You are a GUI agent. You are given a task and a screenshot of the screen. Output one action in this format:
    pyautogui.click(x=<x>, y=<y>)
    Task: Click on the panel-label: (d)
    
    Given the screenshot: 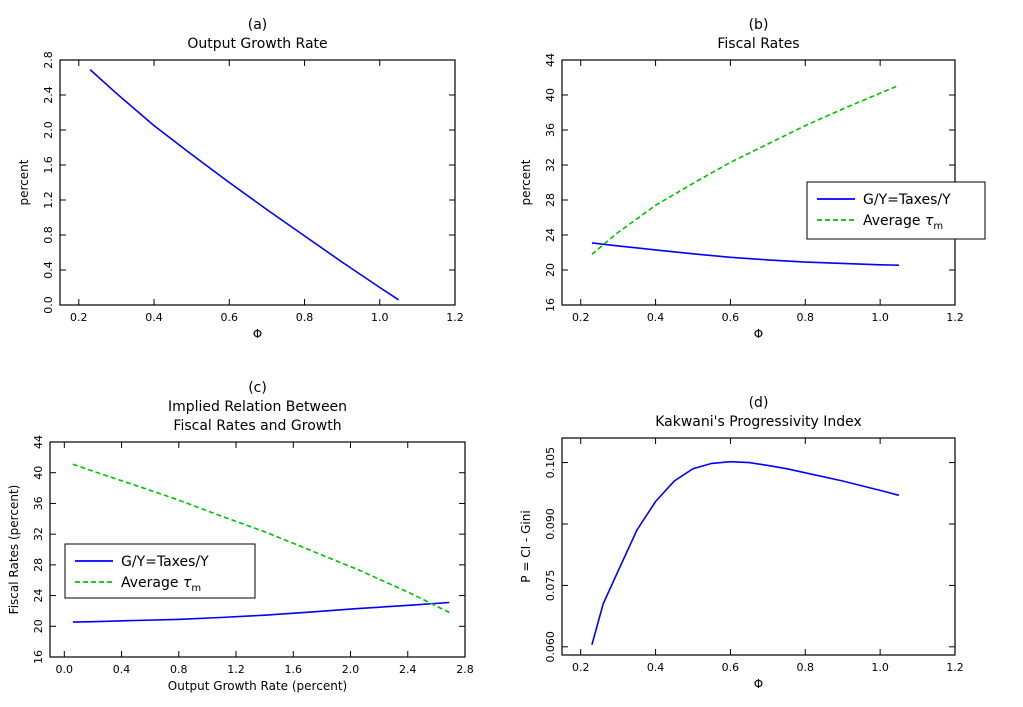 What is the action you would take?
    pyautogui.click(x=759, y=403)
    